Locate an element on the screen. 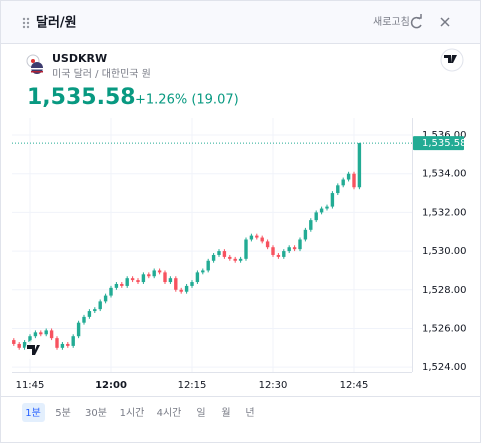 This screenshot has width=481, height=443. last-price-label: 1,535.58 is located at coordinates (444, 143).